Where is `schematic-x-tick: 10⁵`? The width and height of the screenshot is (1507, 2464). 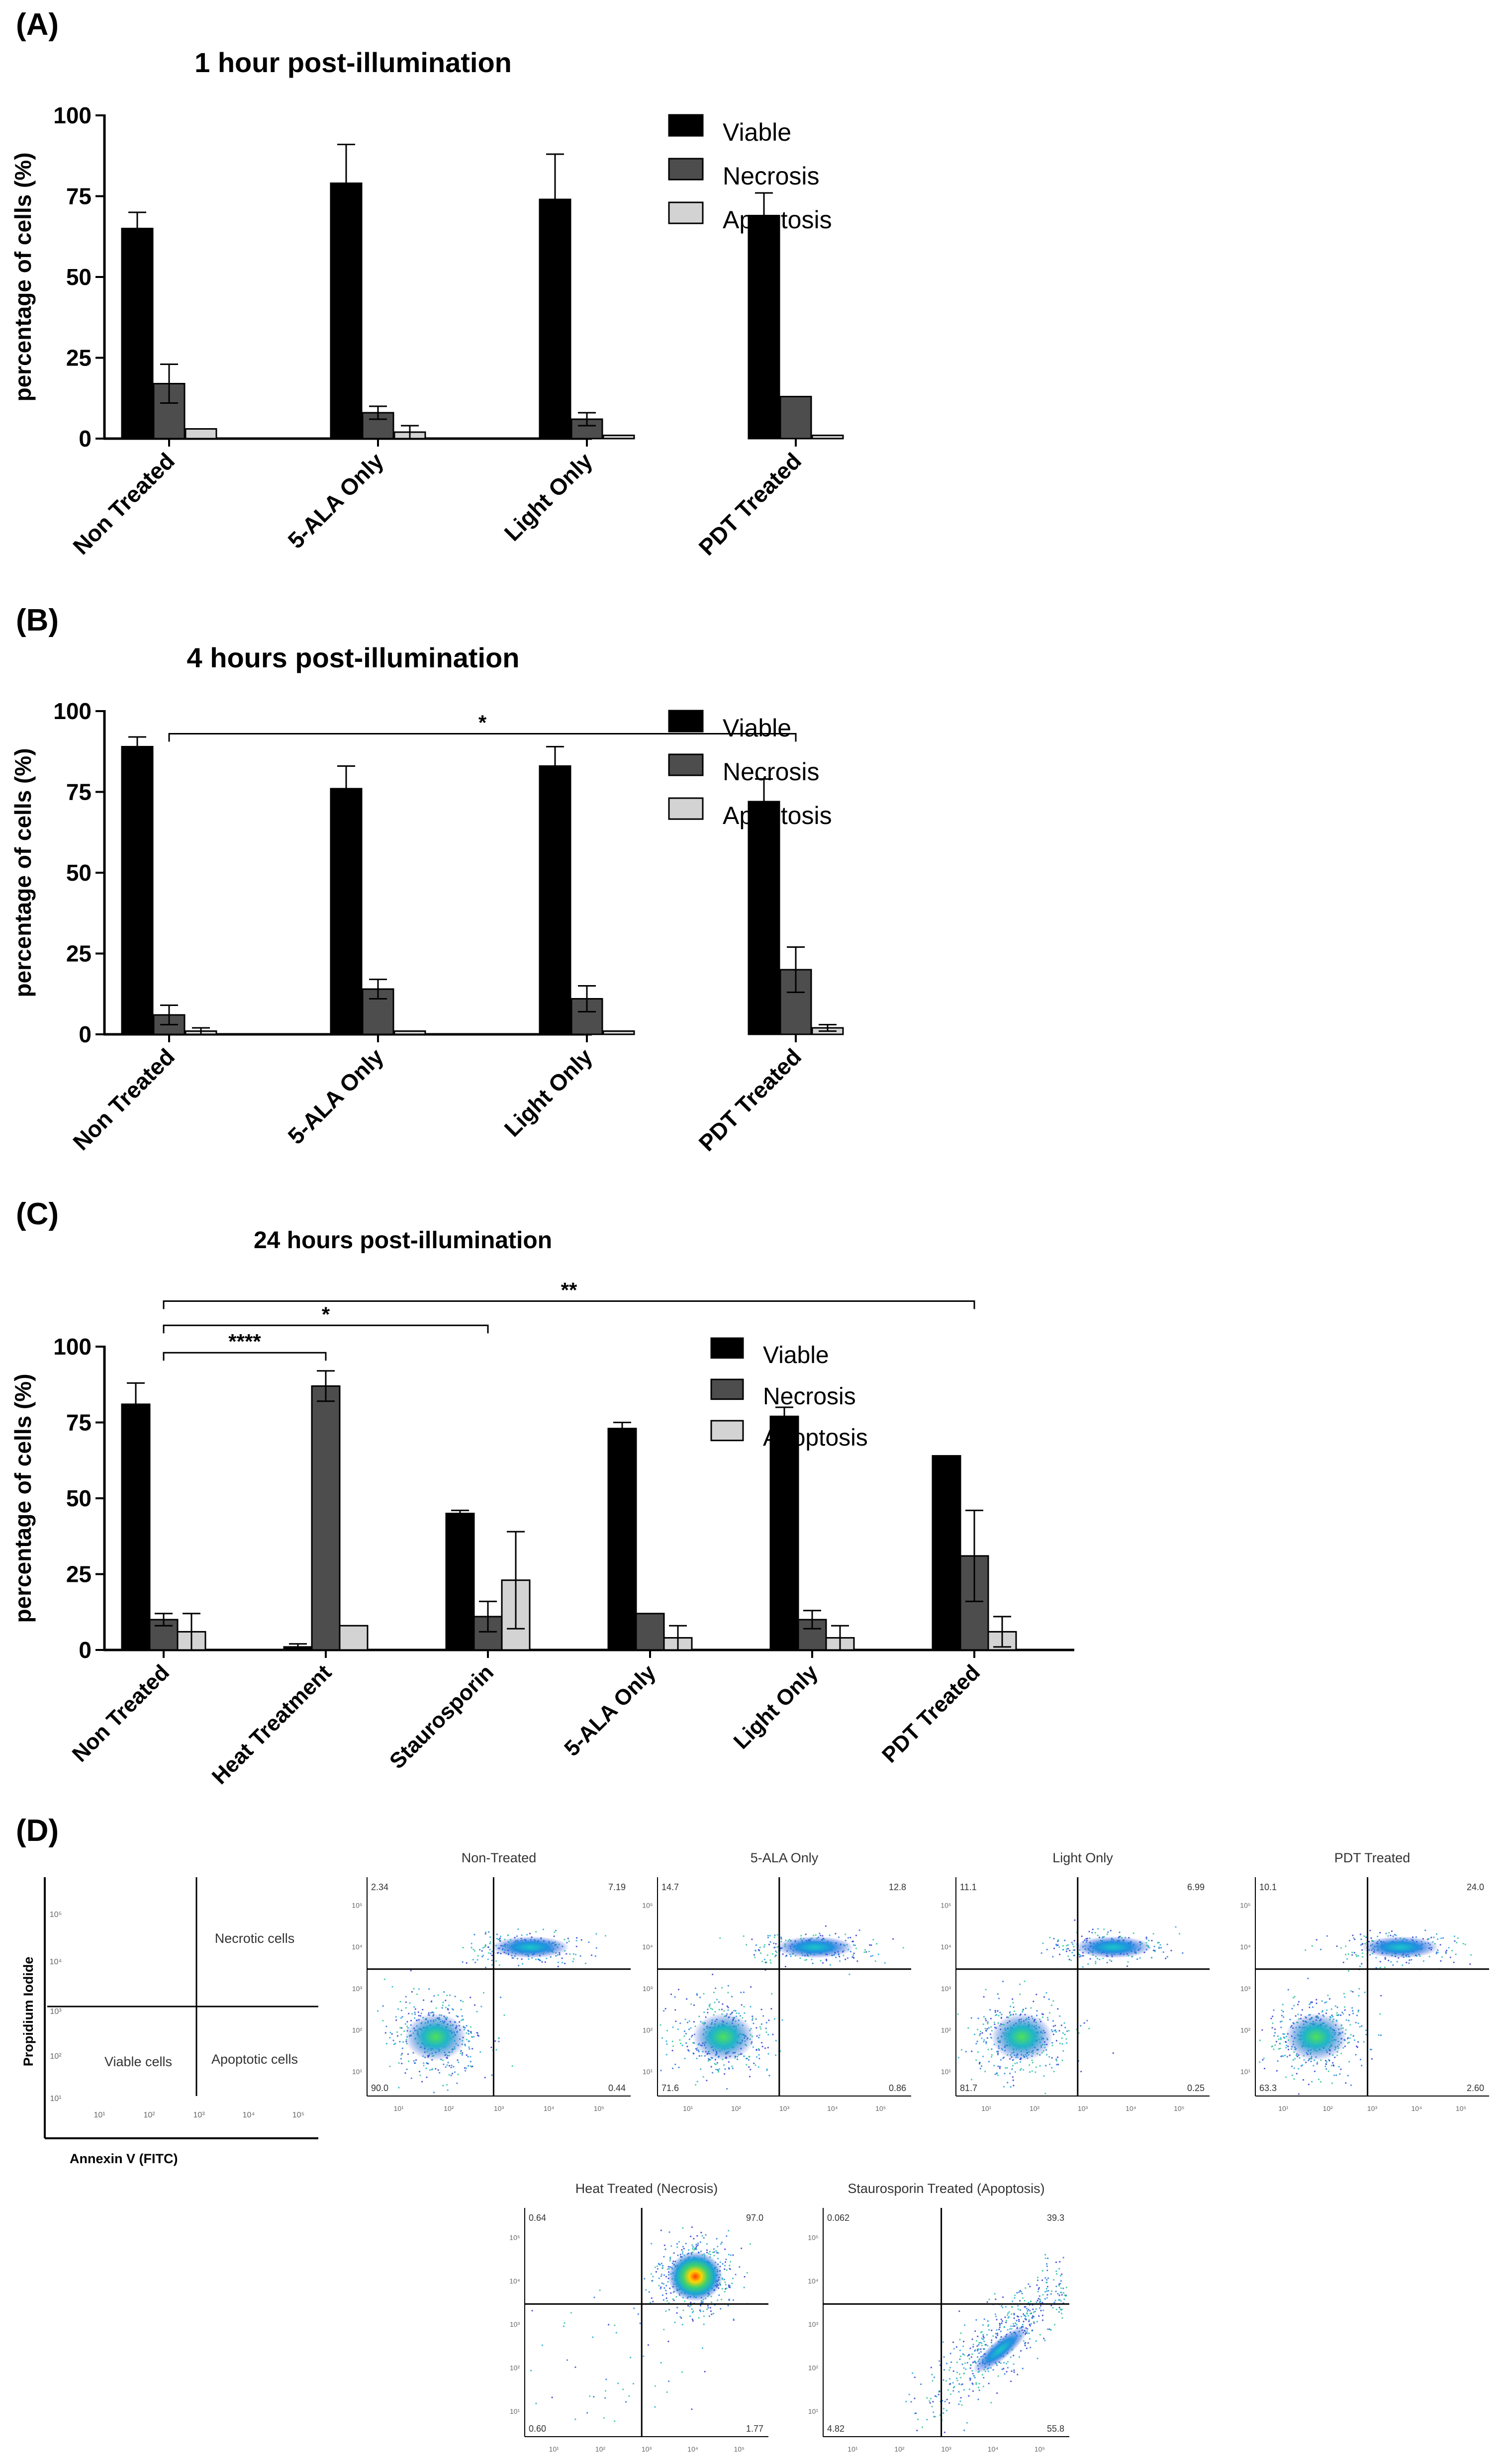 schematic-x-tick: 10⁵ is located at coordinates (298, 2115).